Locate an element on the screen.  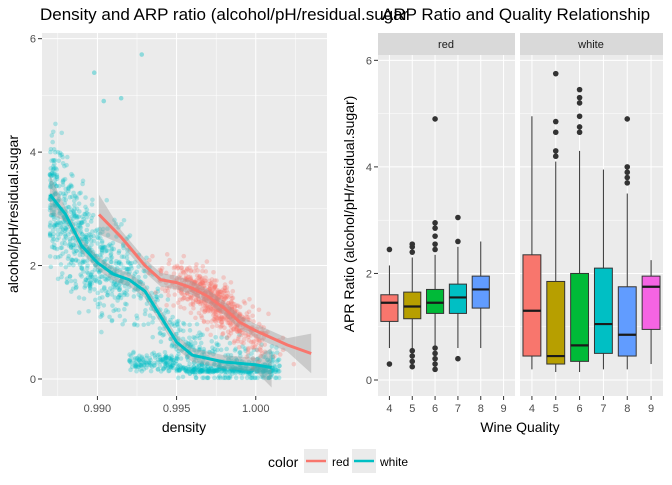
confidence-band-red is located at coordinates (205, 284).